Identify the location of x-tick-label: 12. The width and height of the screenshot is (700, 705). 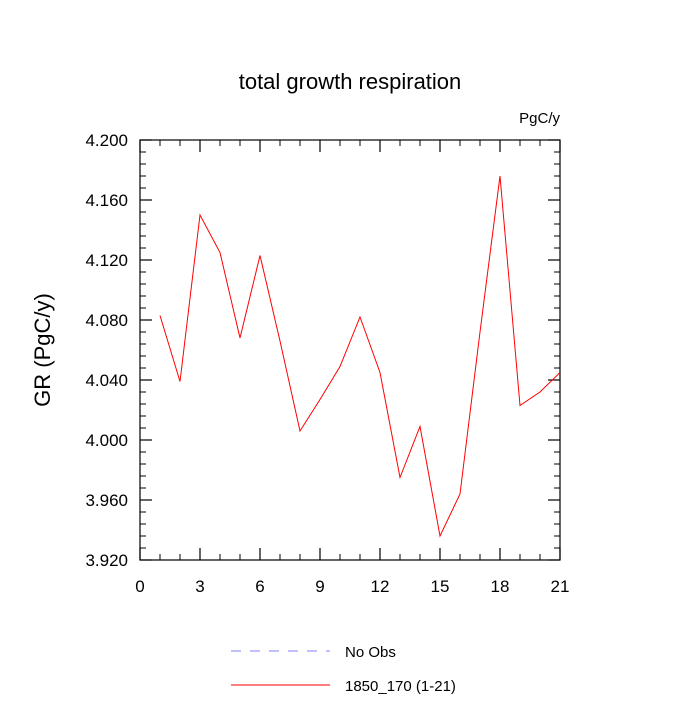
(380, 586).